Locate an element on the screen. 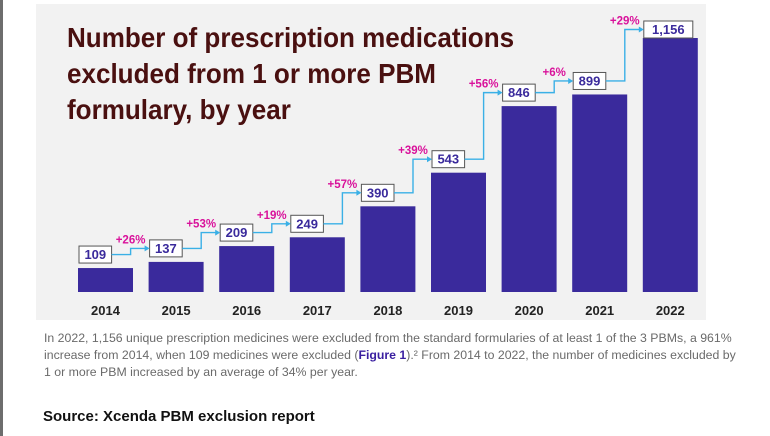 The height and width of the screenshot is (436, 770). pct-change-label-2019: +39% is located at coordinates (413, 151).